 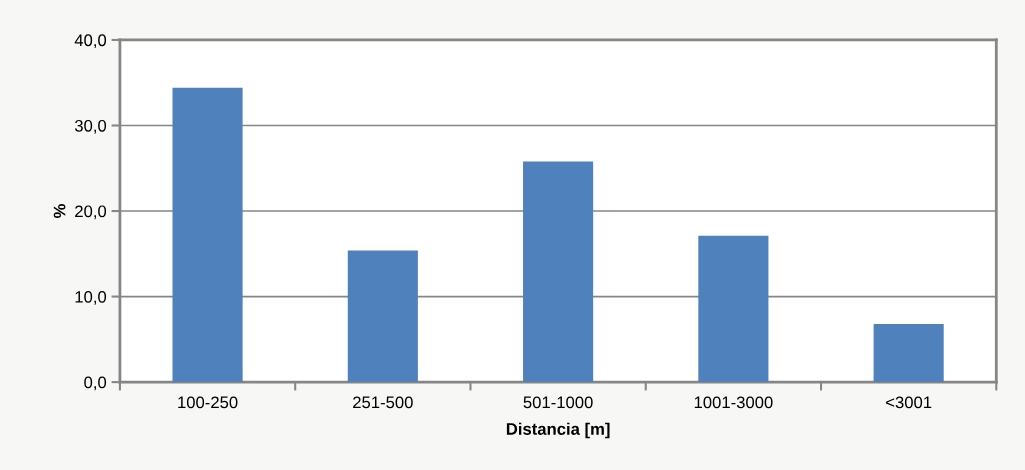 I want to click on y-tick-label: 30,0, so click(x=90, y=126).